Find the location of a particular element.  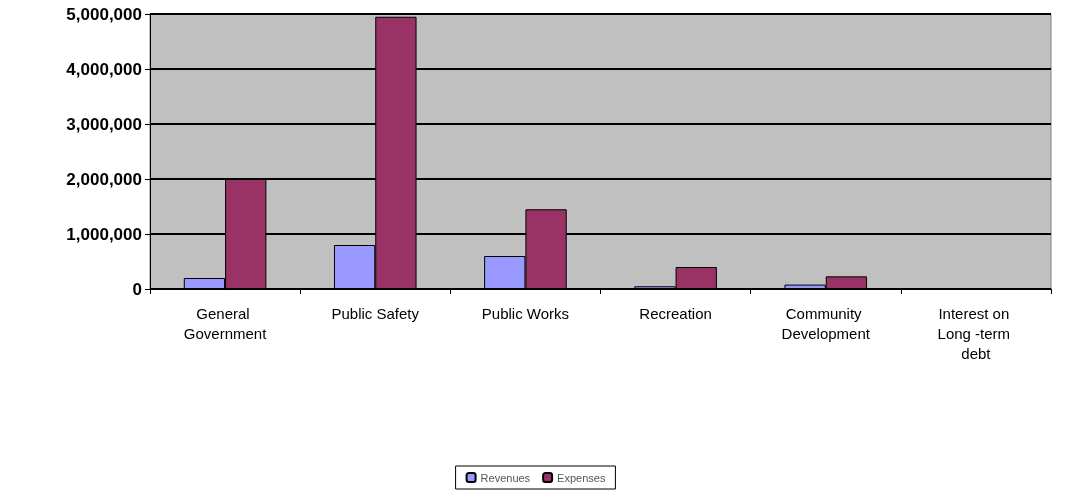

y-tick-label: 5,000,000 is located at coordinates (104, 14).